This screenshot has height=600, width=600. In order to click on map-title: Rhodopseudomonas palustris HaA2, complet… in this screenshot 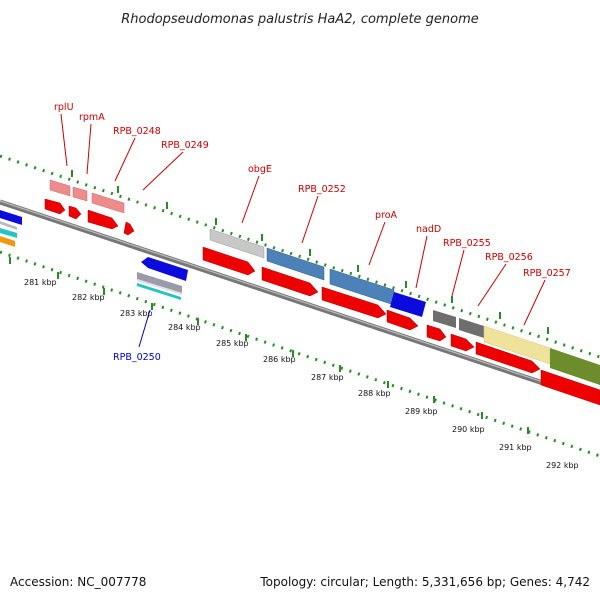, I will do `click(300, 19)`.